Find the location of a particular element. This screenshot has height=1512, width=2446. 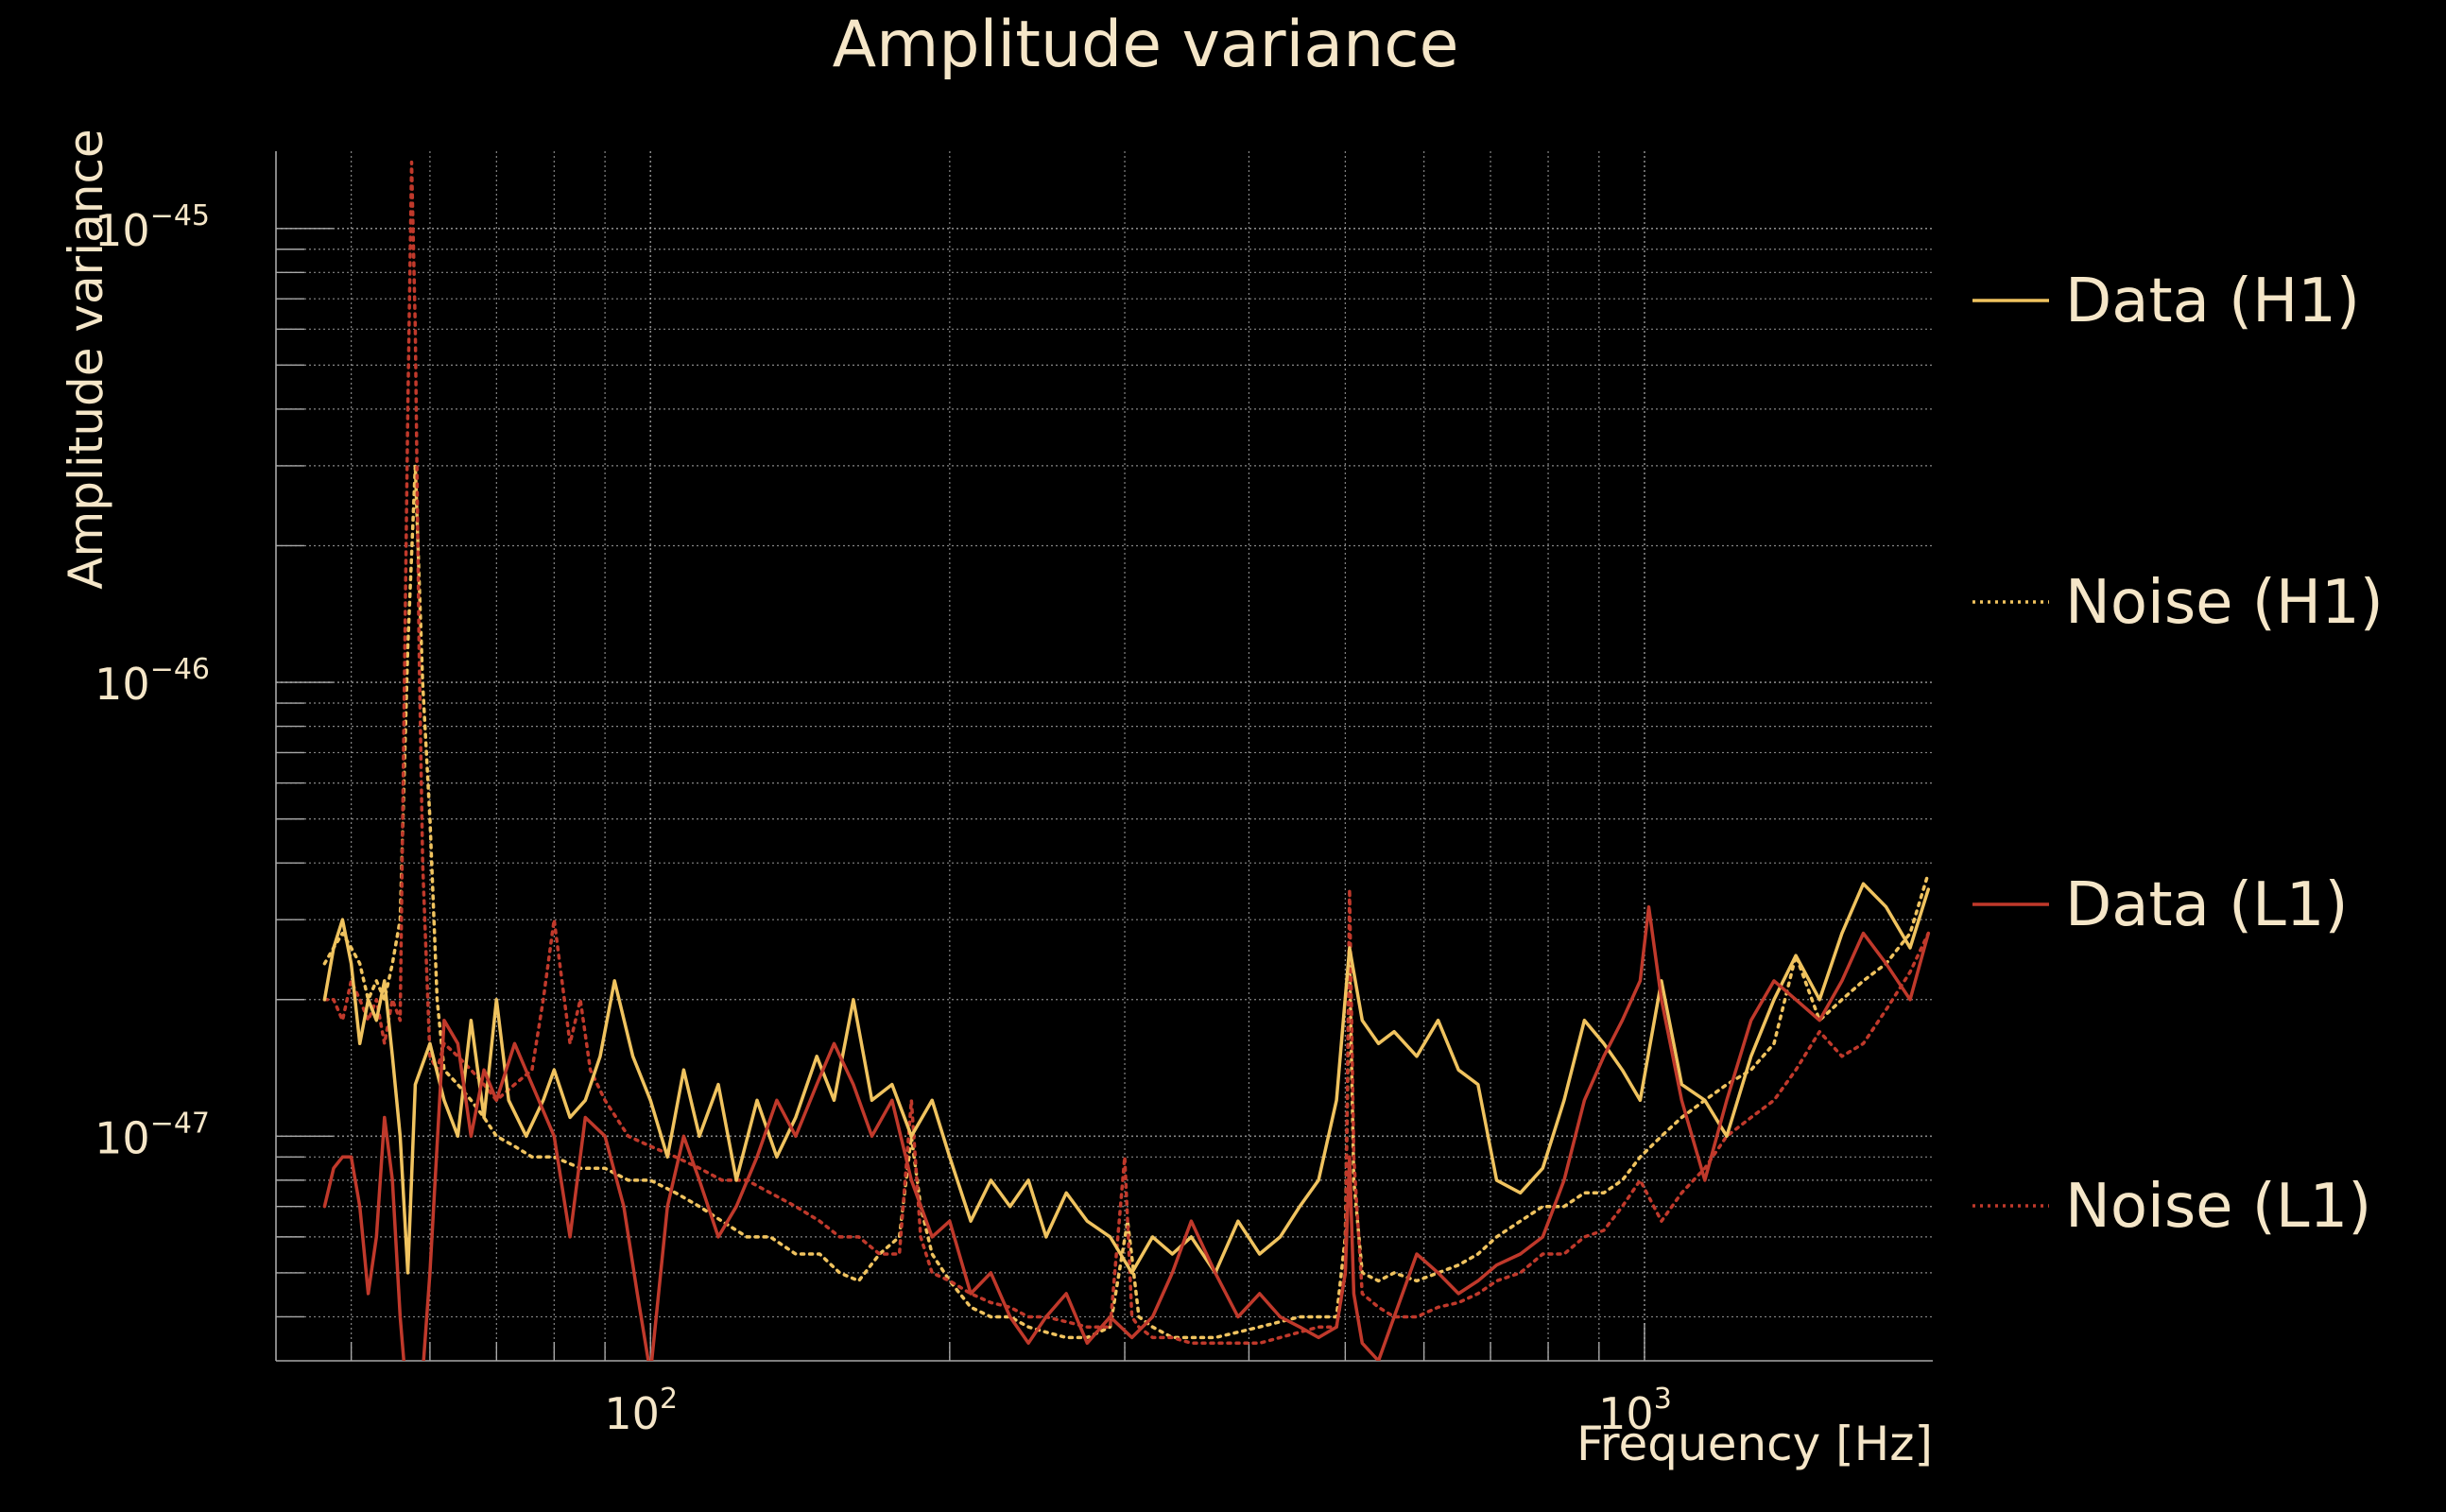

y-tick-label: 10−45 is located at coordinates (153, 227).